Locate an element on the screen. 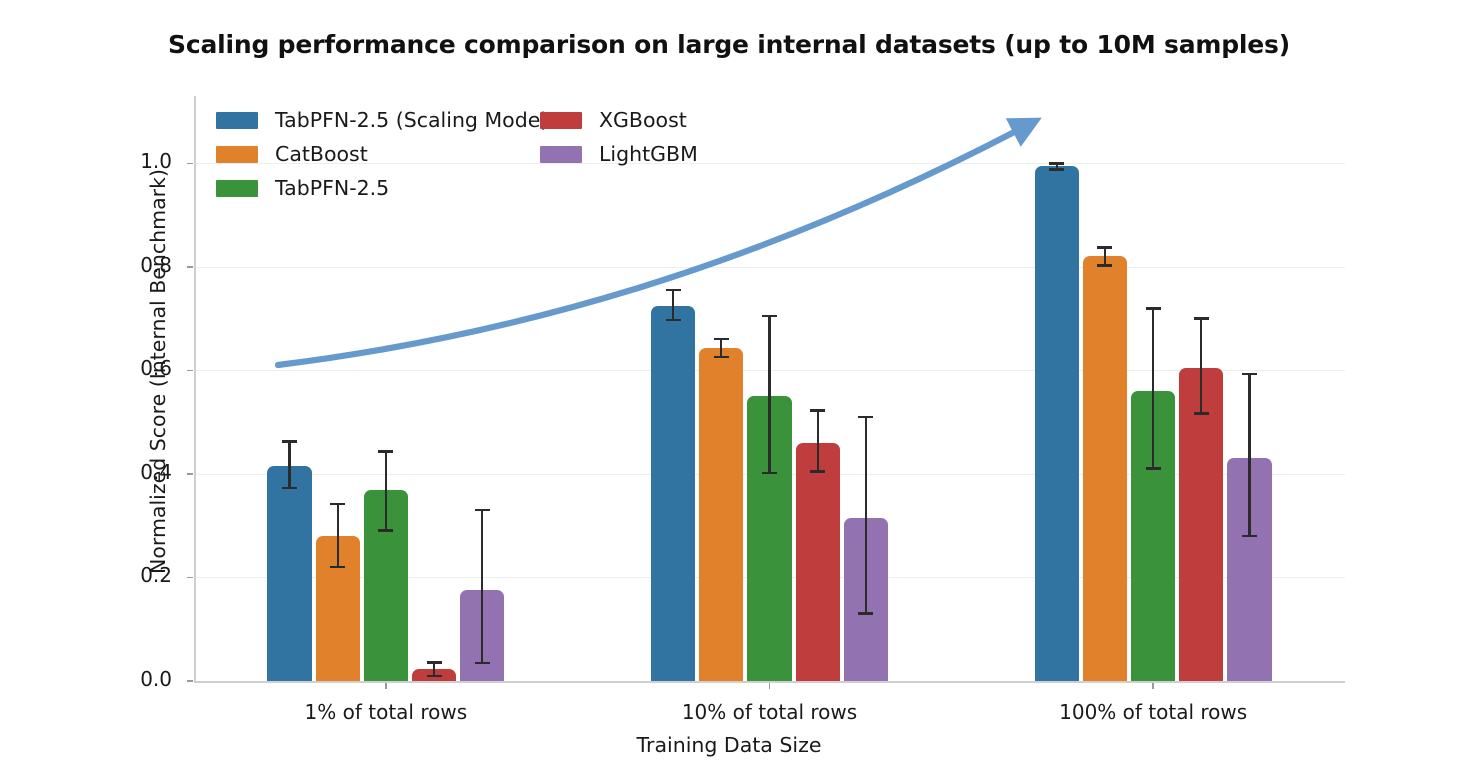  legend-entry: CatBoost is located at coordinates (292, 154).